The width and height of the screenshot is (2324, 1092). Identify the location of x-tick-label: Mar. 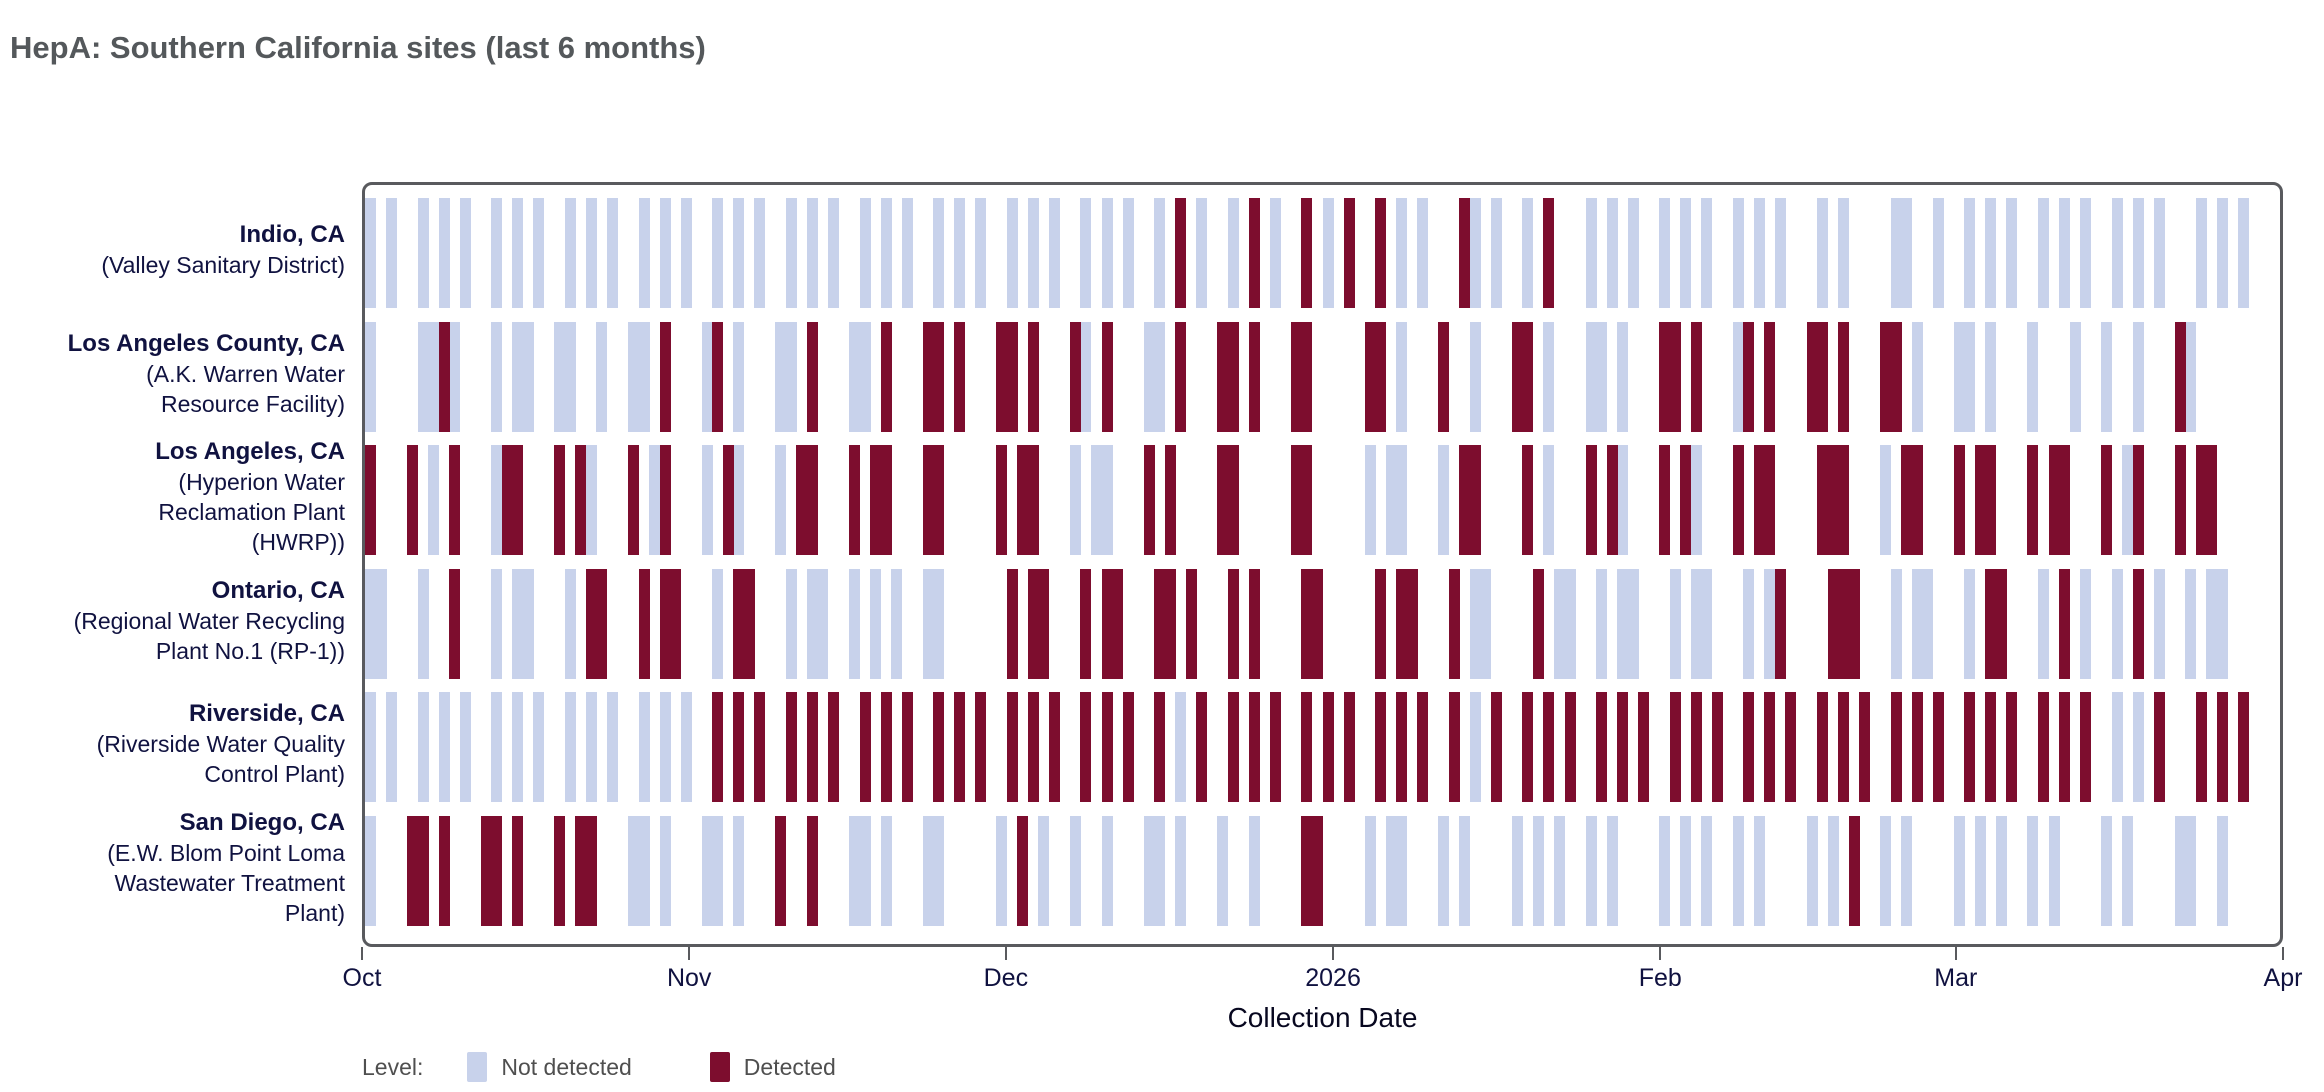
(1956, 978).